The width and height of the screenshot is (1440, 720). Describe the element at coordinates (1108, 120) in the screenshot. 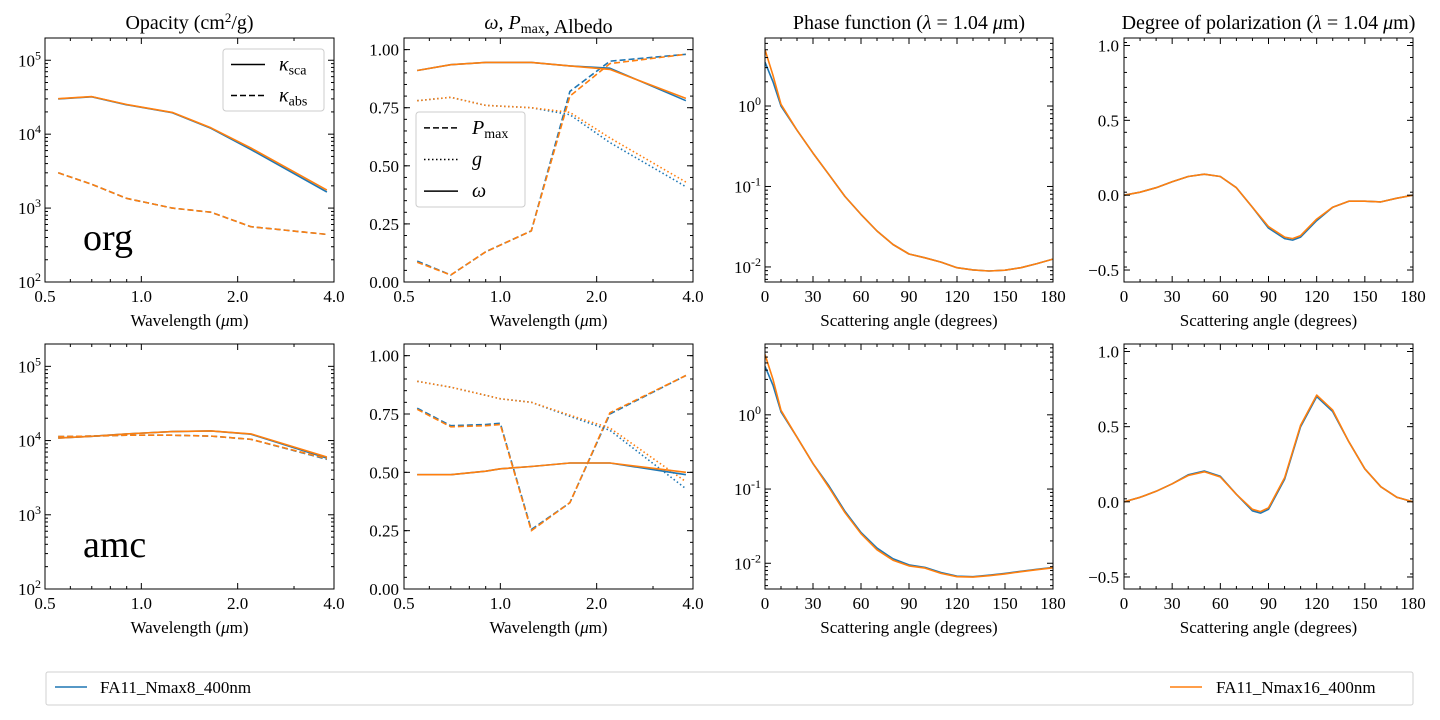

I see `y-tick-label: 0.5` at that location.